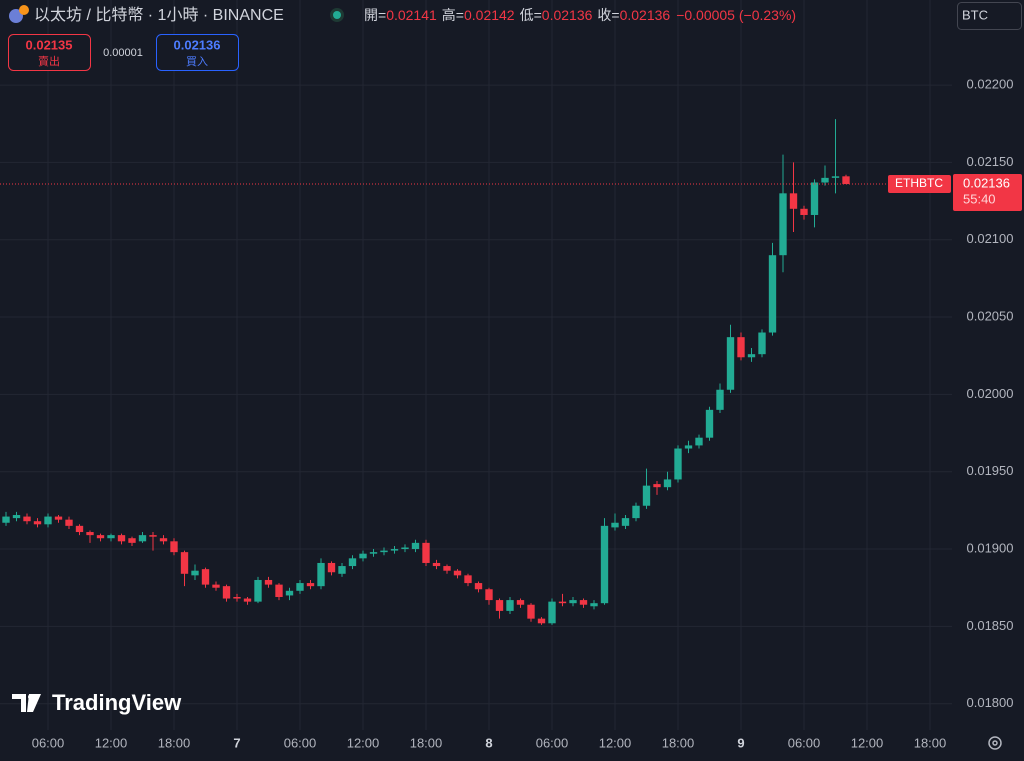 The width and height of the screenshot is (1024, 761). What do you see at coordinates (740, 742) in the screenshot?
I see `x-tick-label: 9` at bounding box center [740, 742].